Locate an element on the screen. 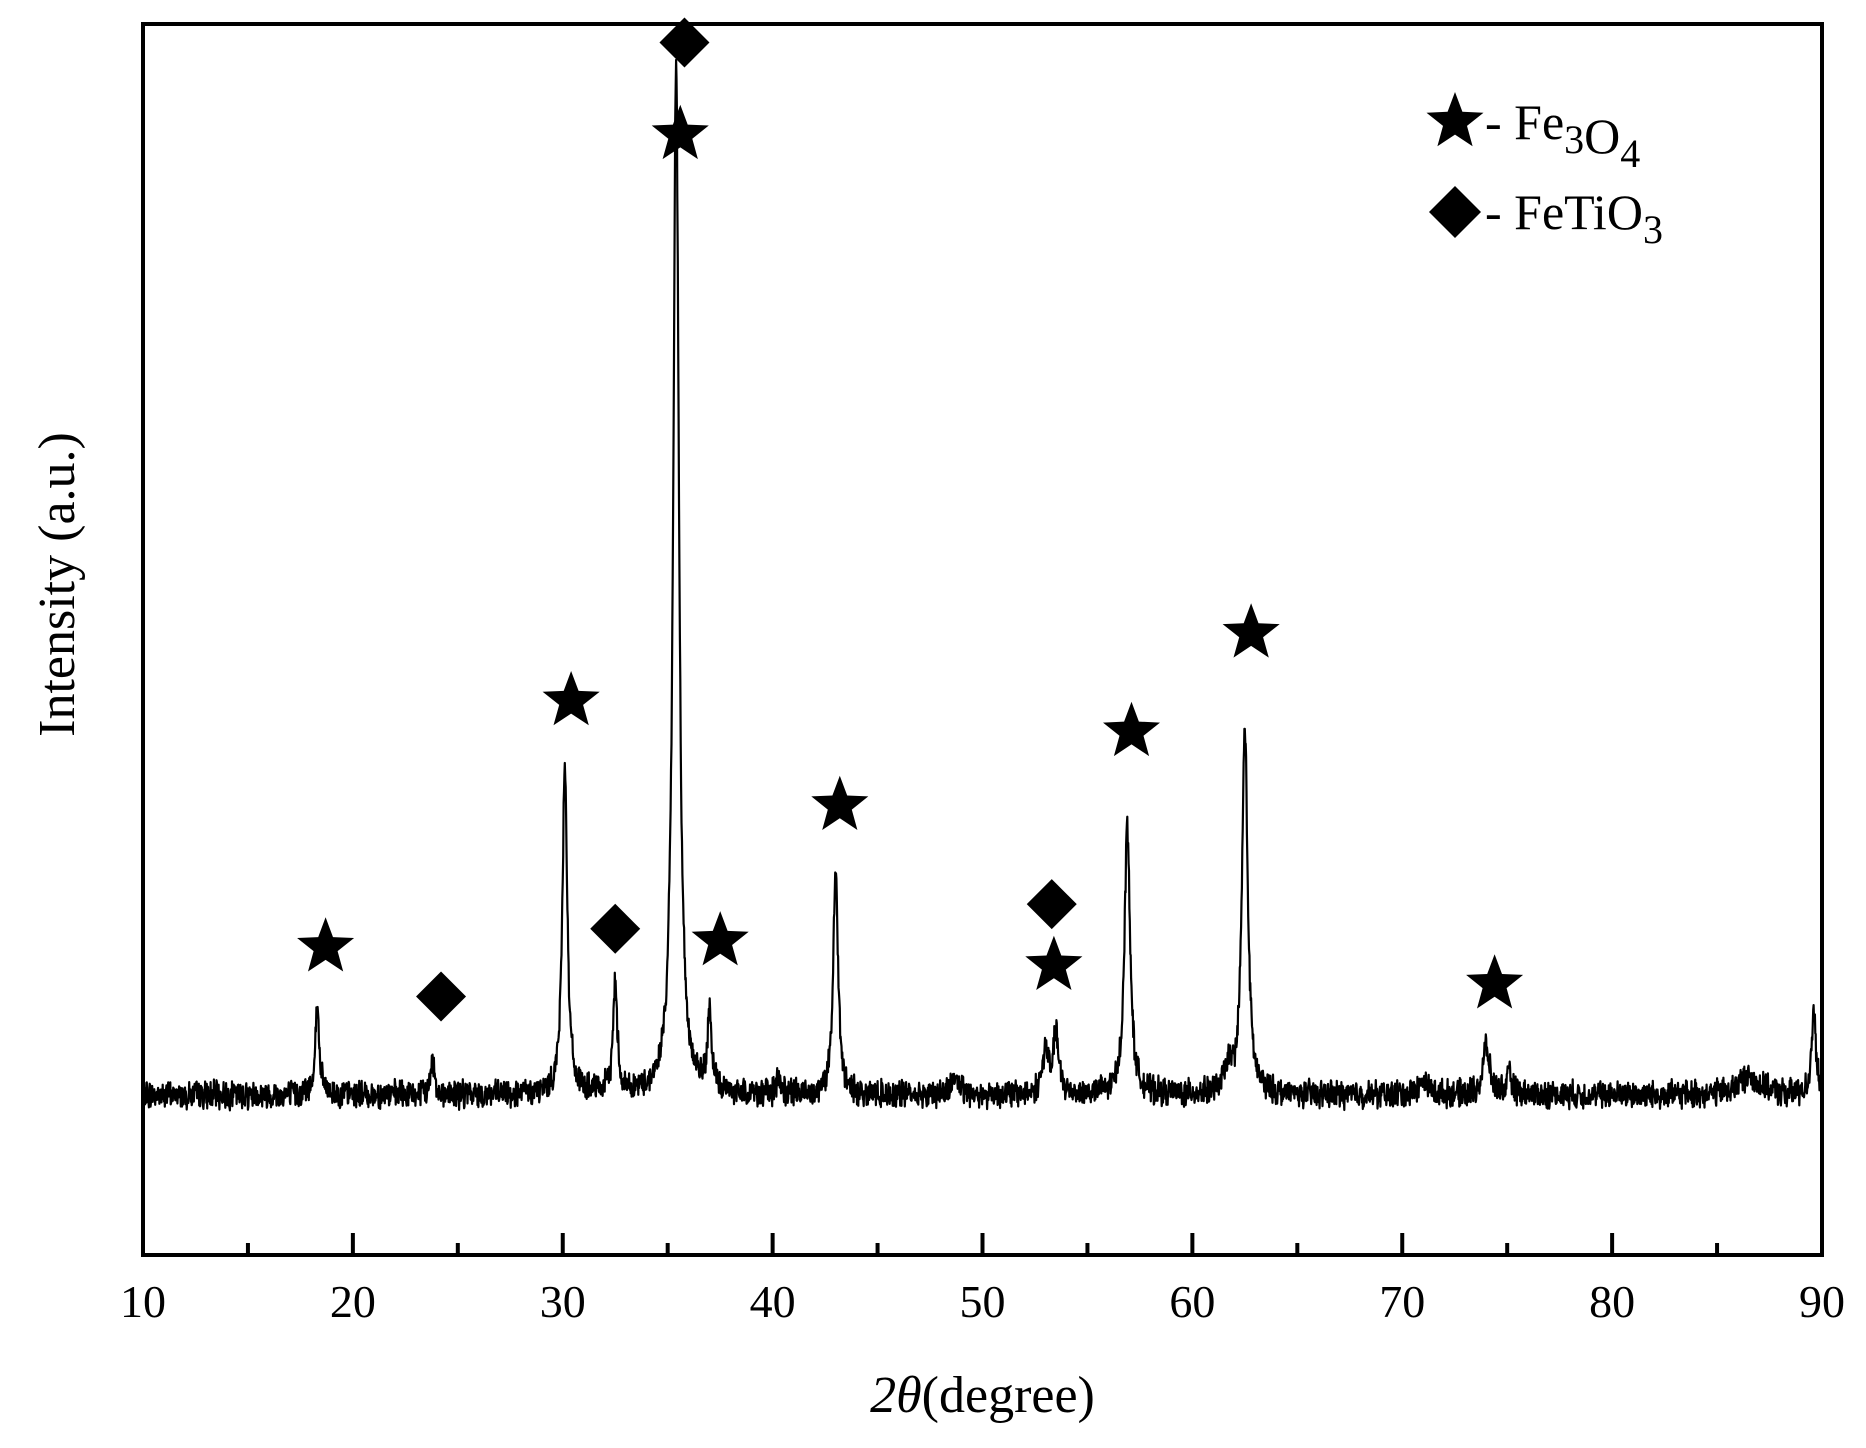  legend: - Fe3O4 - FeTiO3 is located at coordinates (1544, 172).